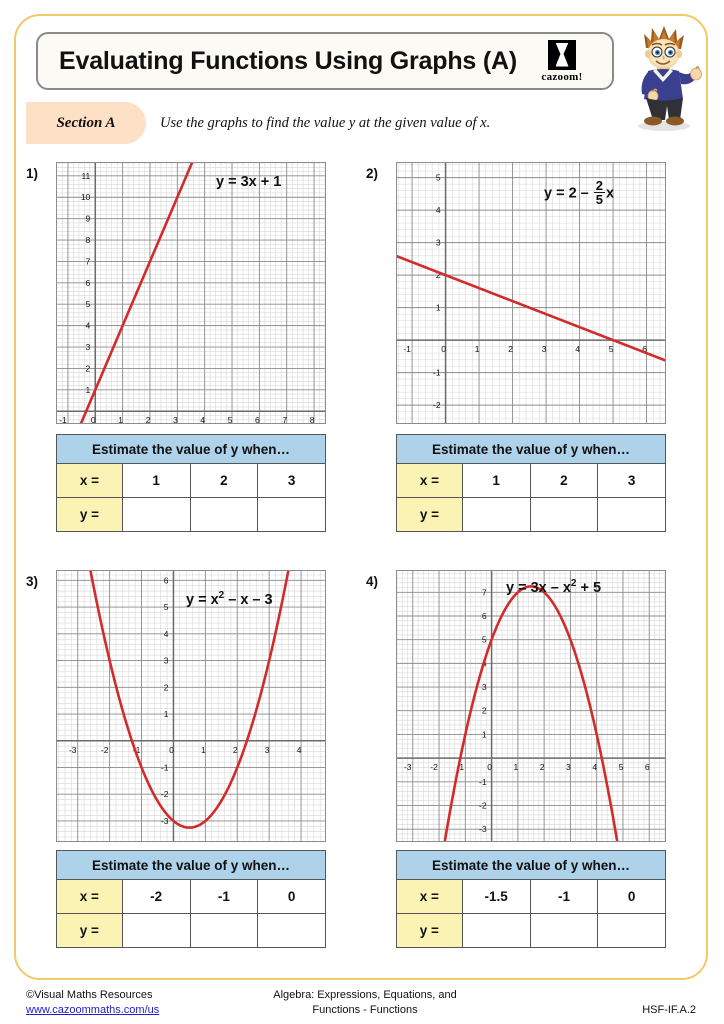  I want to click on logo-wordmark: cazoom!, so click(562, 76).